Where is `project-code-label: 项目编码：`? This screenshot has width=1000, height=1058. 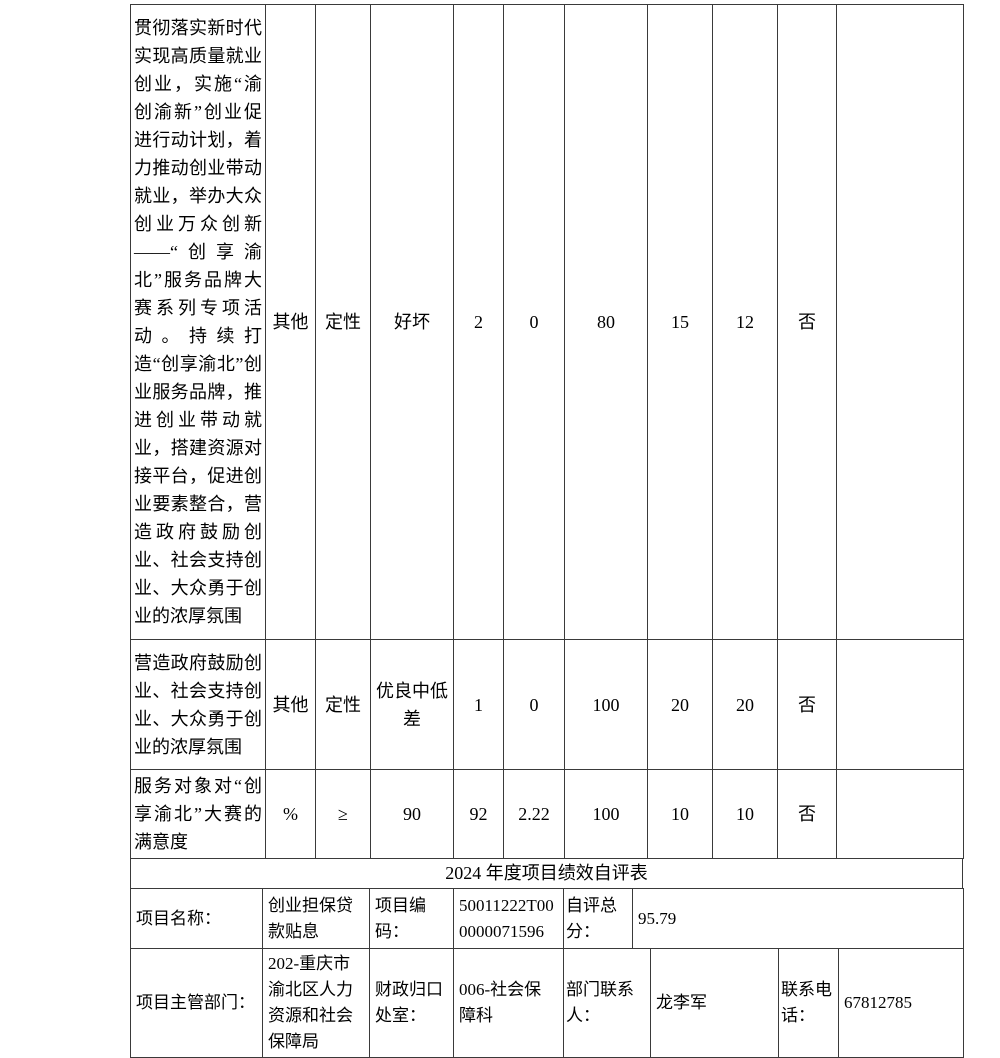 project-code-label: 项目编码： is located at coordinates (411, 918).